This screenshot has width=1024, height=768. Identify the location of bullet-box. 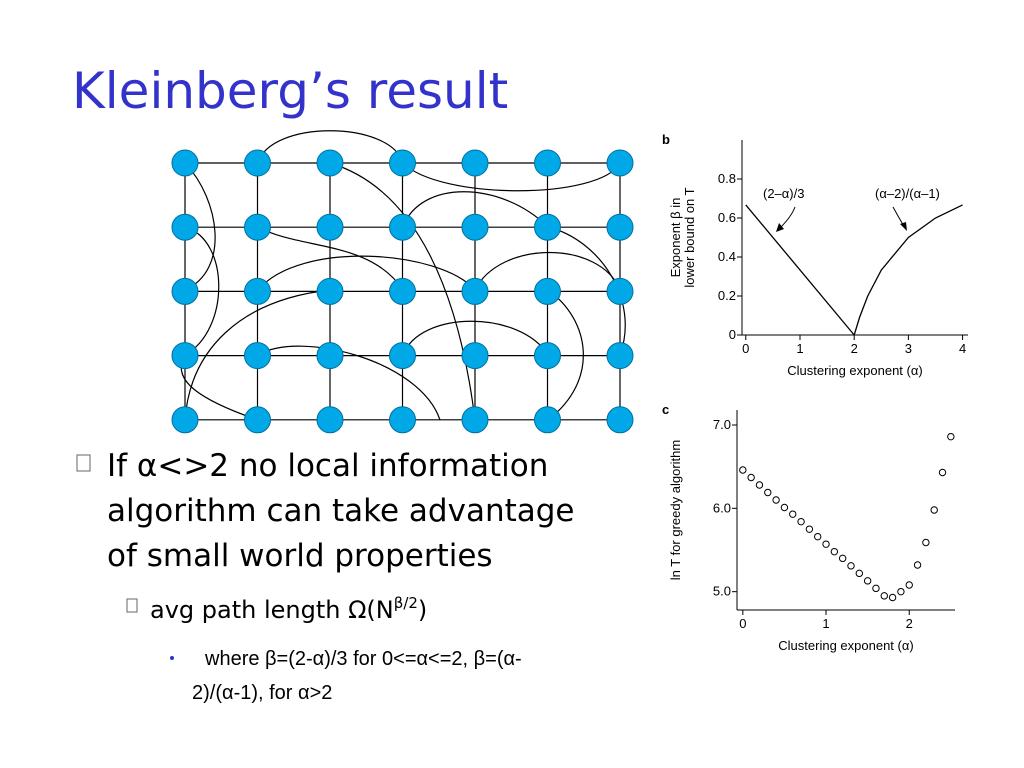
(132, 605).